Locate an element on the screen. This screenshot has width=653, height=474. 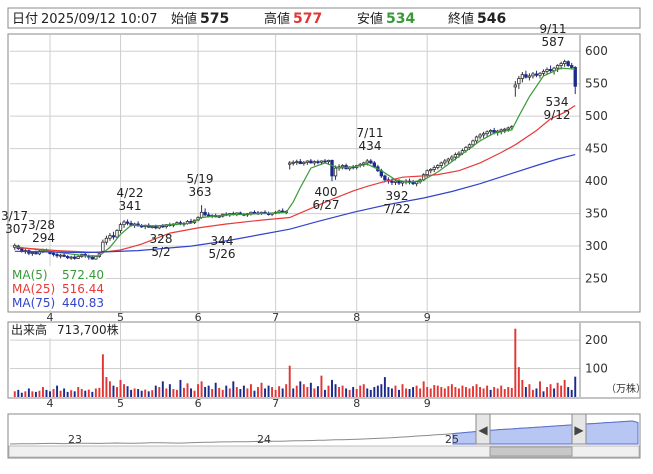
annotation-date: 3/28 is located at coordinates (41, 225).